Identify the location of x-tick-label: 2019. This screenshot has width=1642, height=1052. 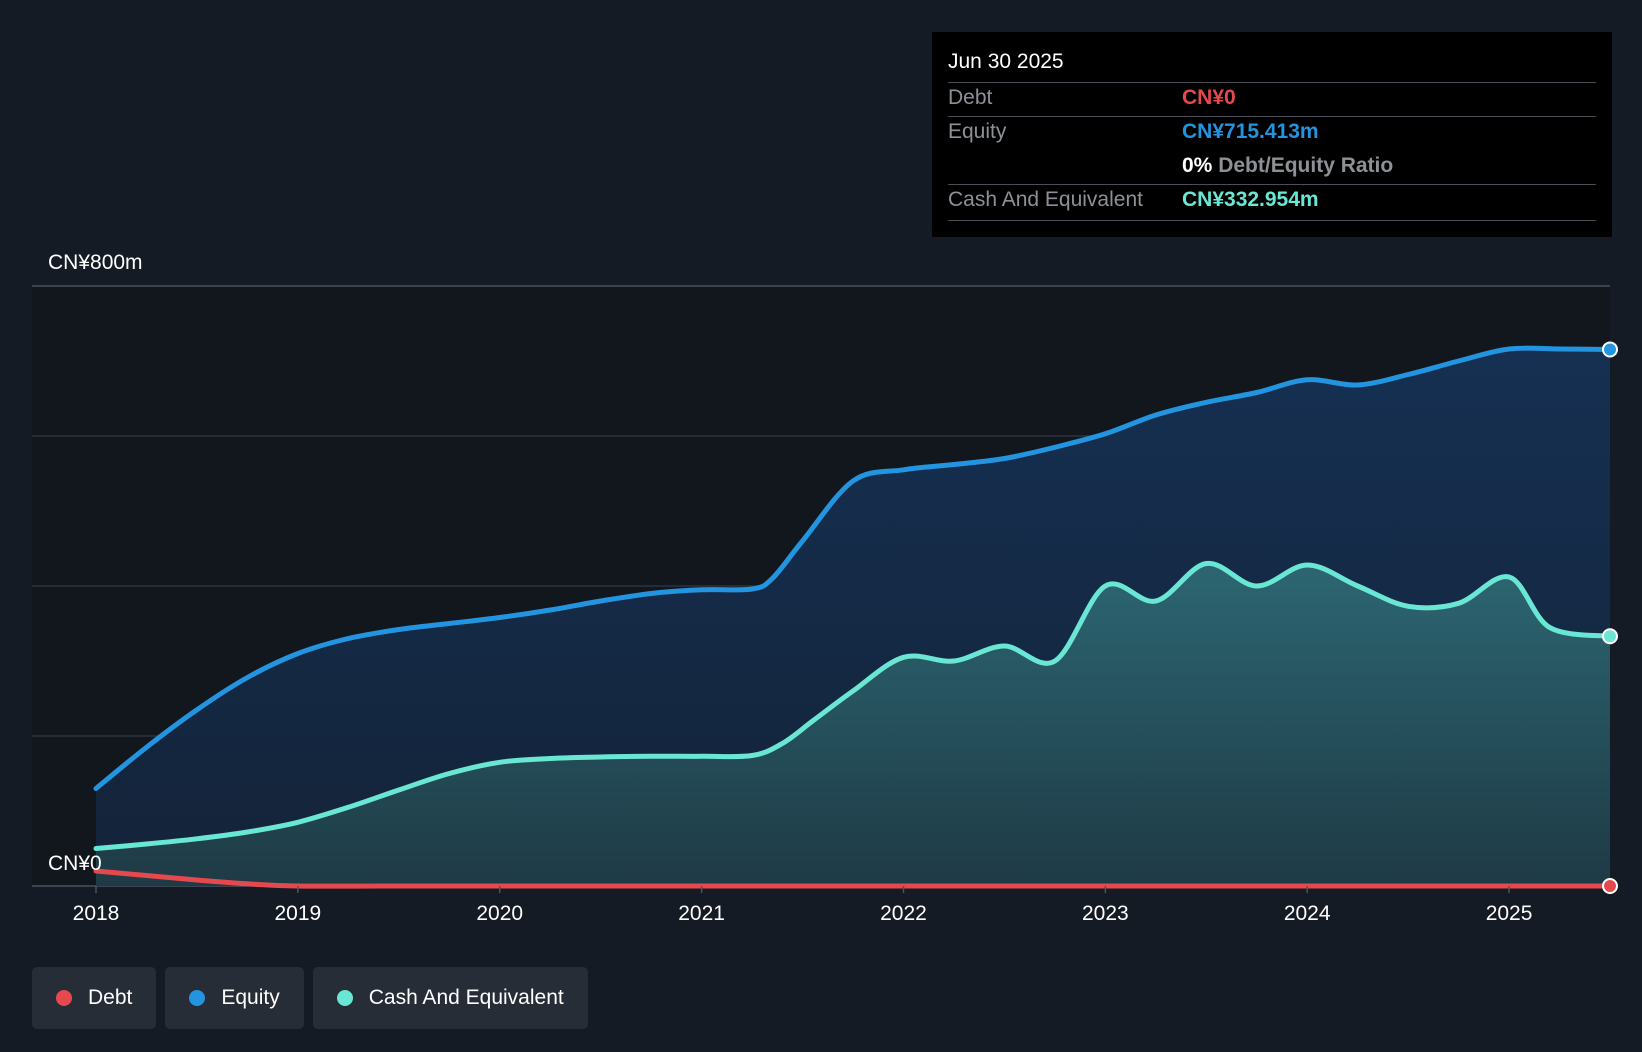
(298, 913).